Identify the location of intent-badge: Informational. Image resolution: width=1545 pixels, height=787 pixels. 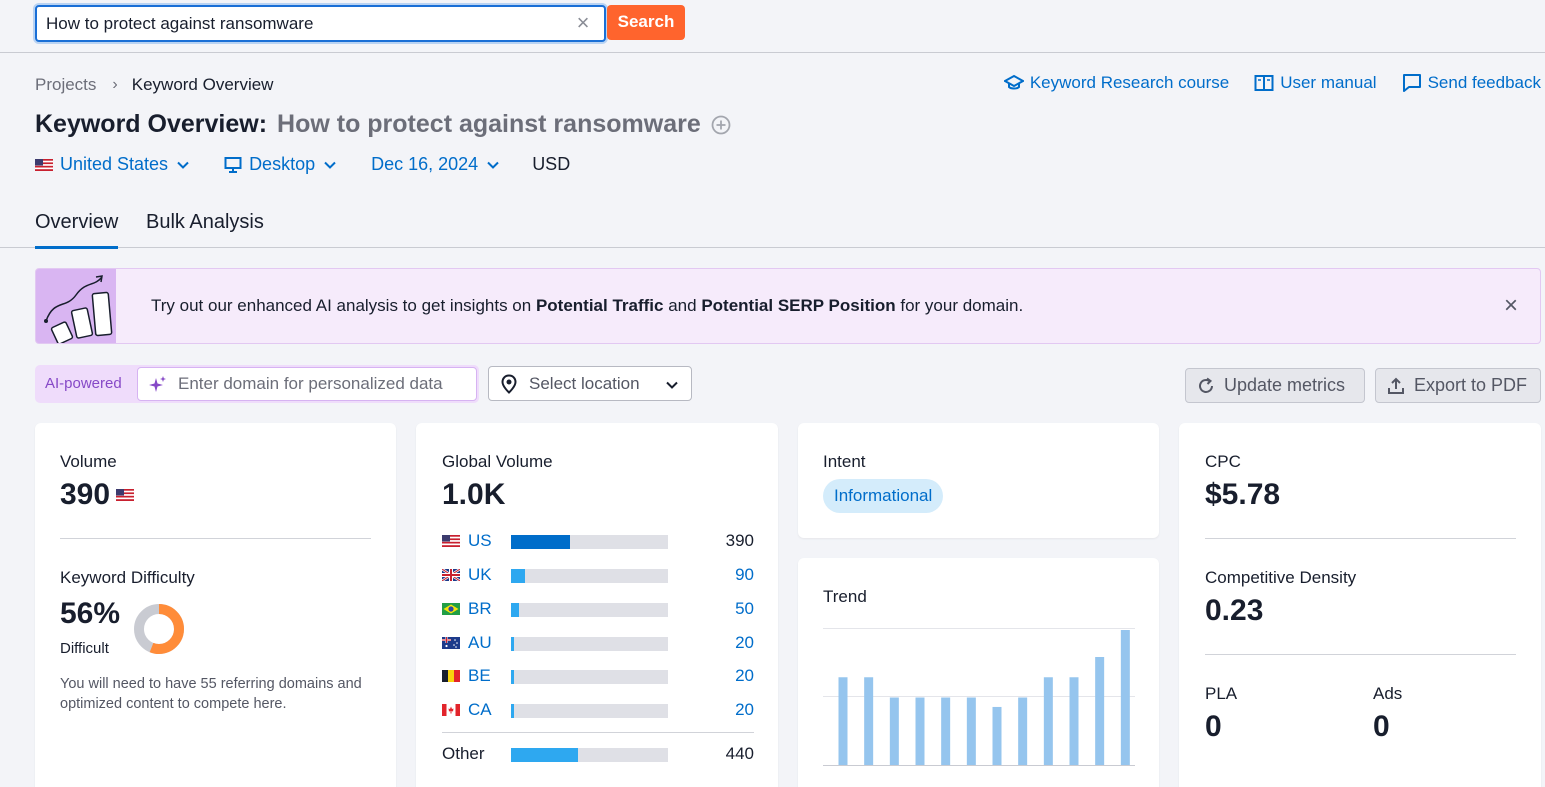
(883, 496).